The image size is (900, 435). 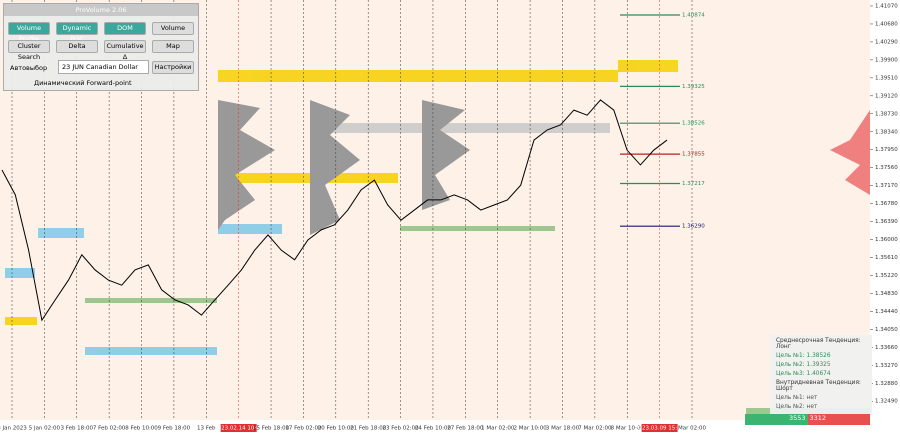 I want to click on y-tick-label: 1.32880, so click(x=886, y=384).